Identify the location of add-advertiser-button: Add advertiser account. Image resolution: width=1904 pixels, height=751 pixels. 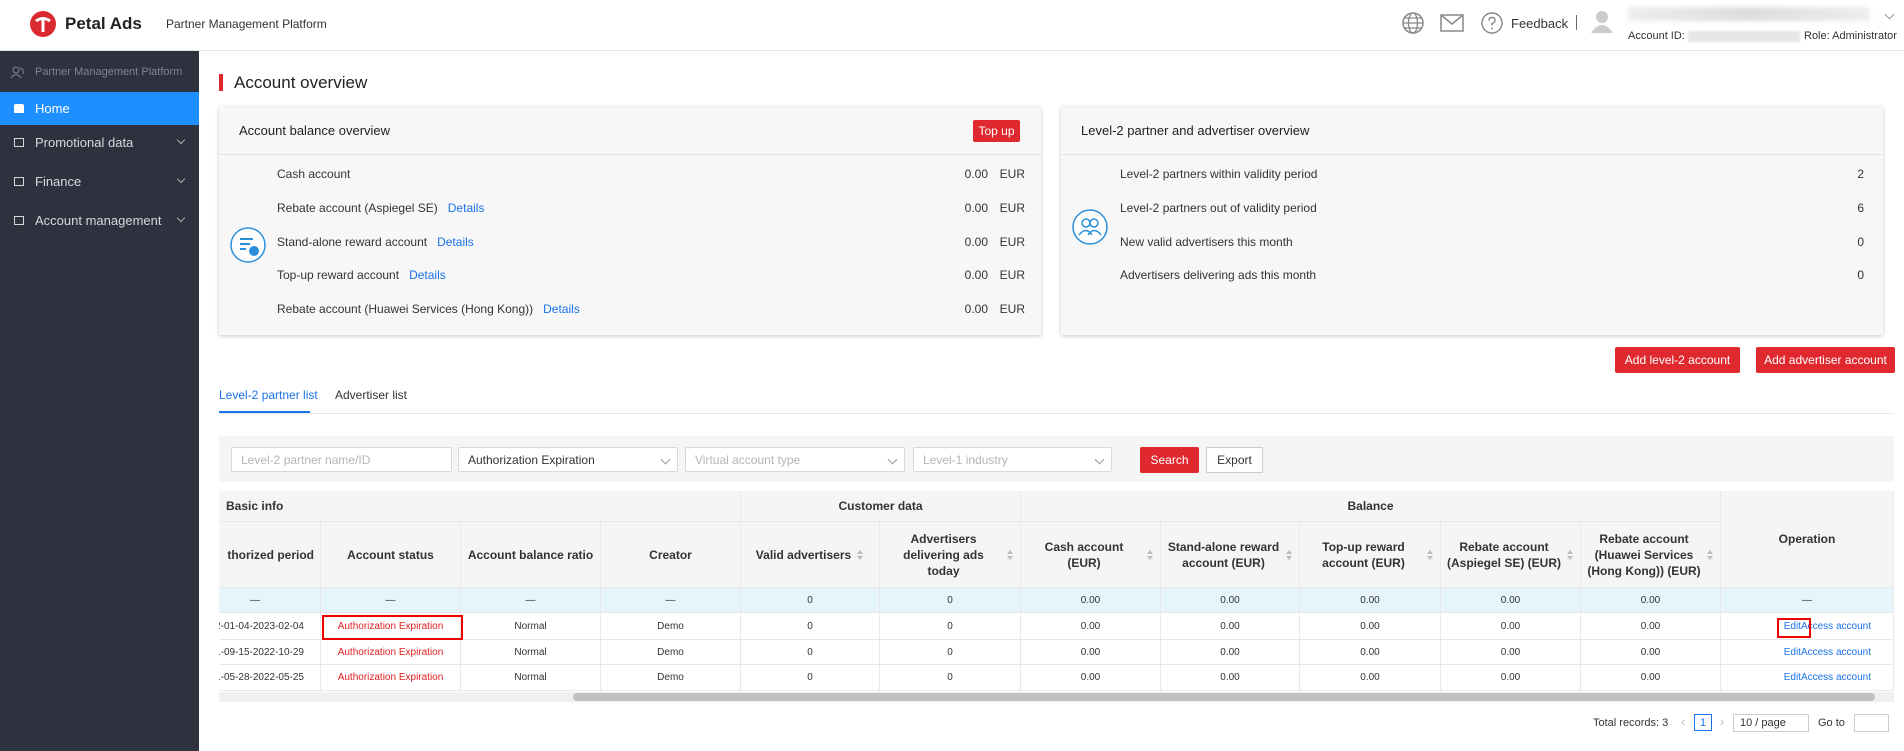
(1825, 360).